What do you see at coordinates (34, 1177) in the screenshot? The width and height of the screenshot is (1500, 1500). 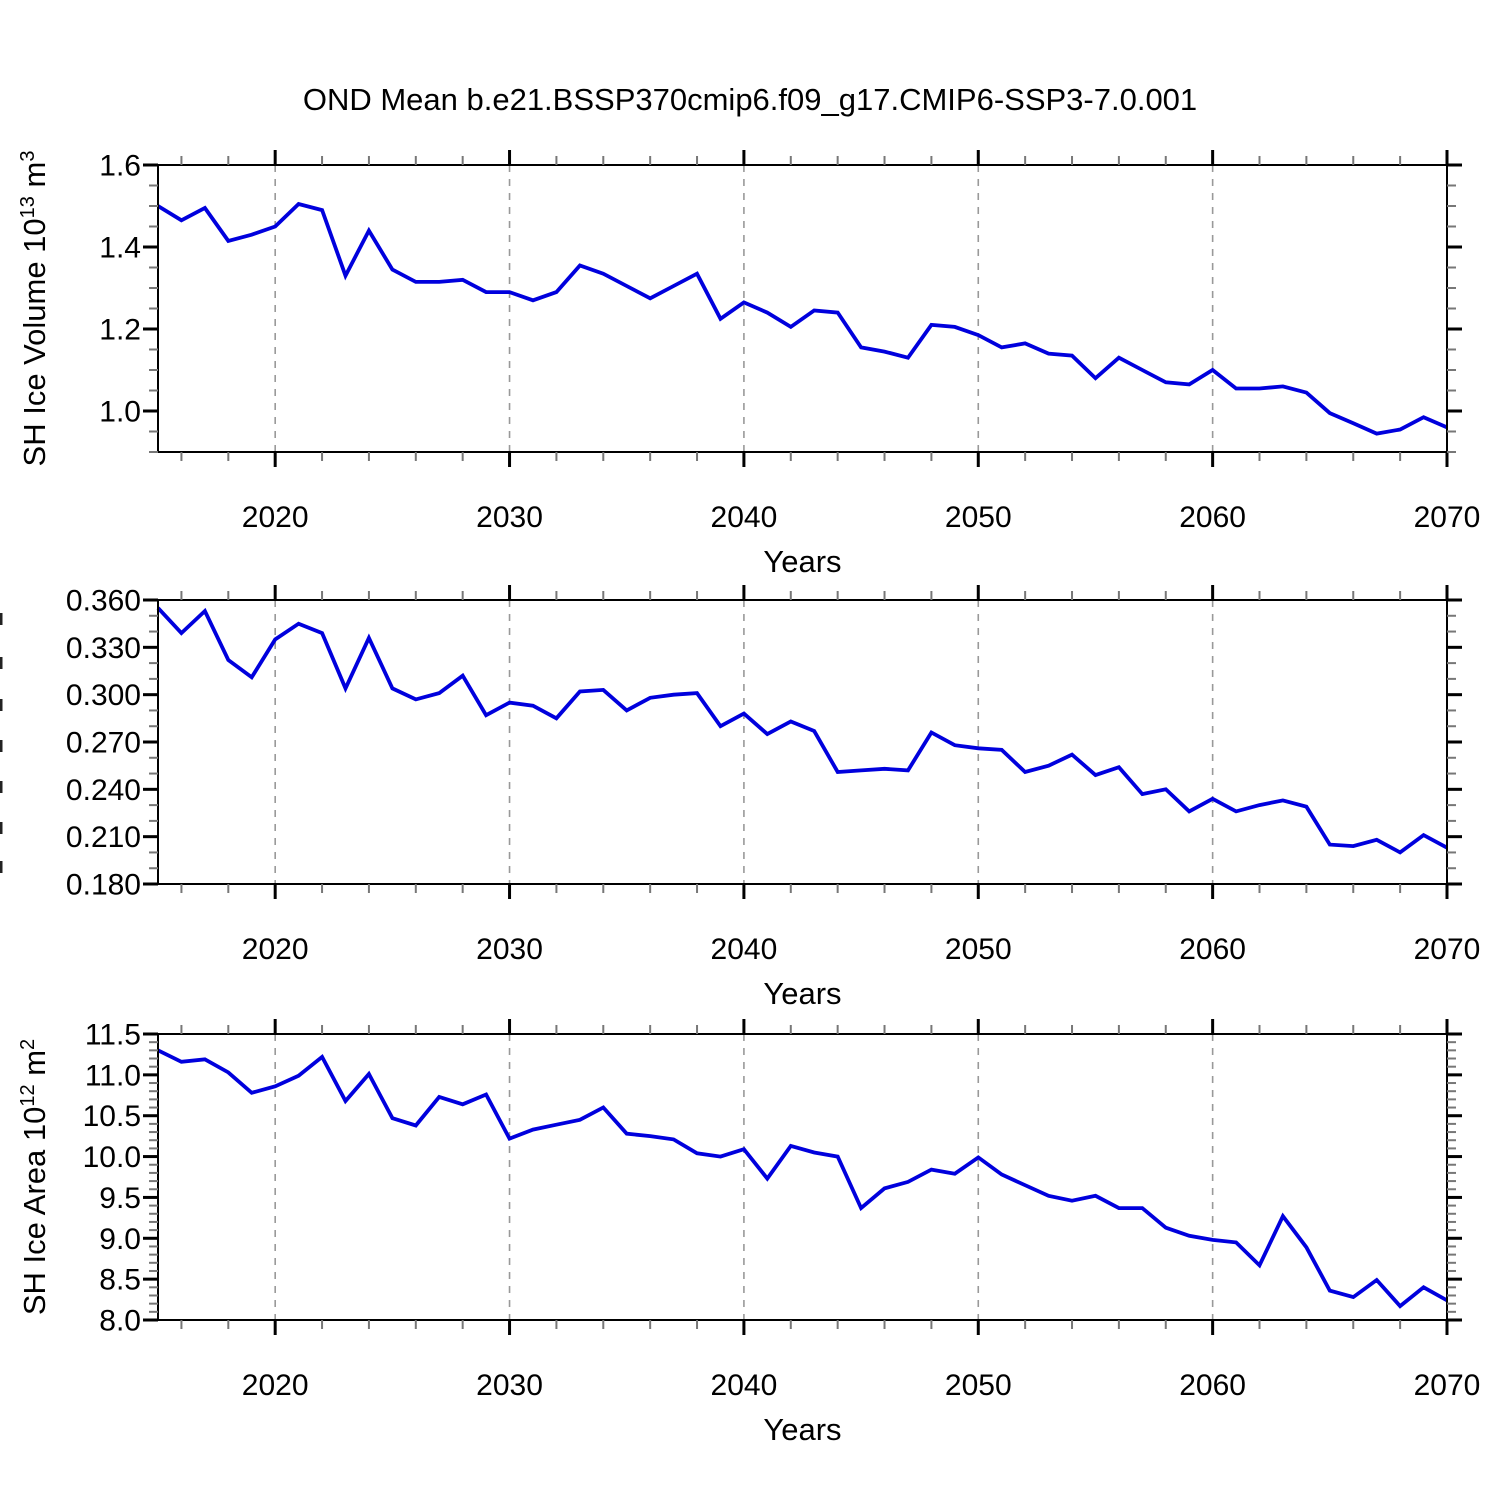 I see `y-axis-label: SH Ice Area 1012 m2` at bounding box center [34, 1177].